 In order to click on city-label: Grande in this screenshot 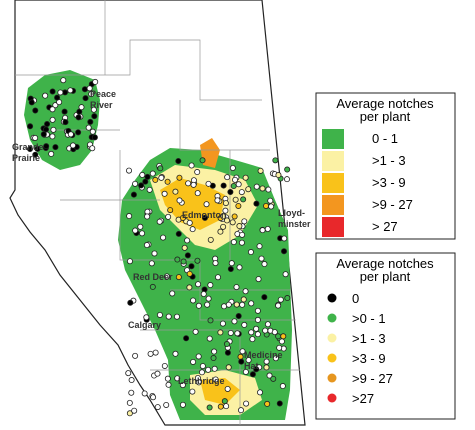, I will do `click(28, 147)`.